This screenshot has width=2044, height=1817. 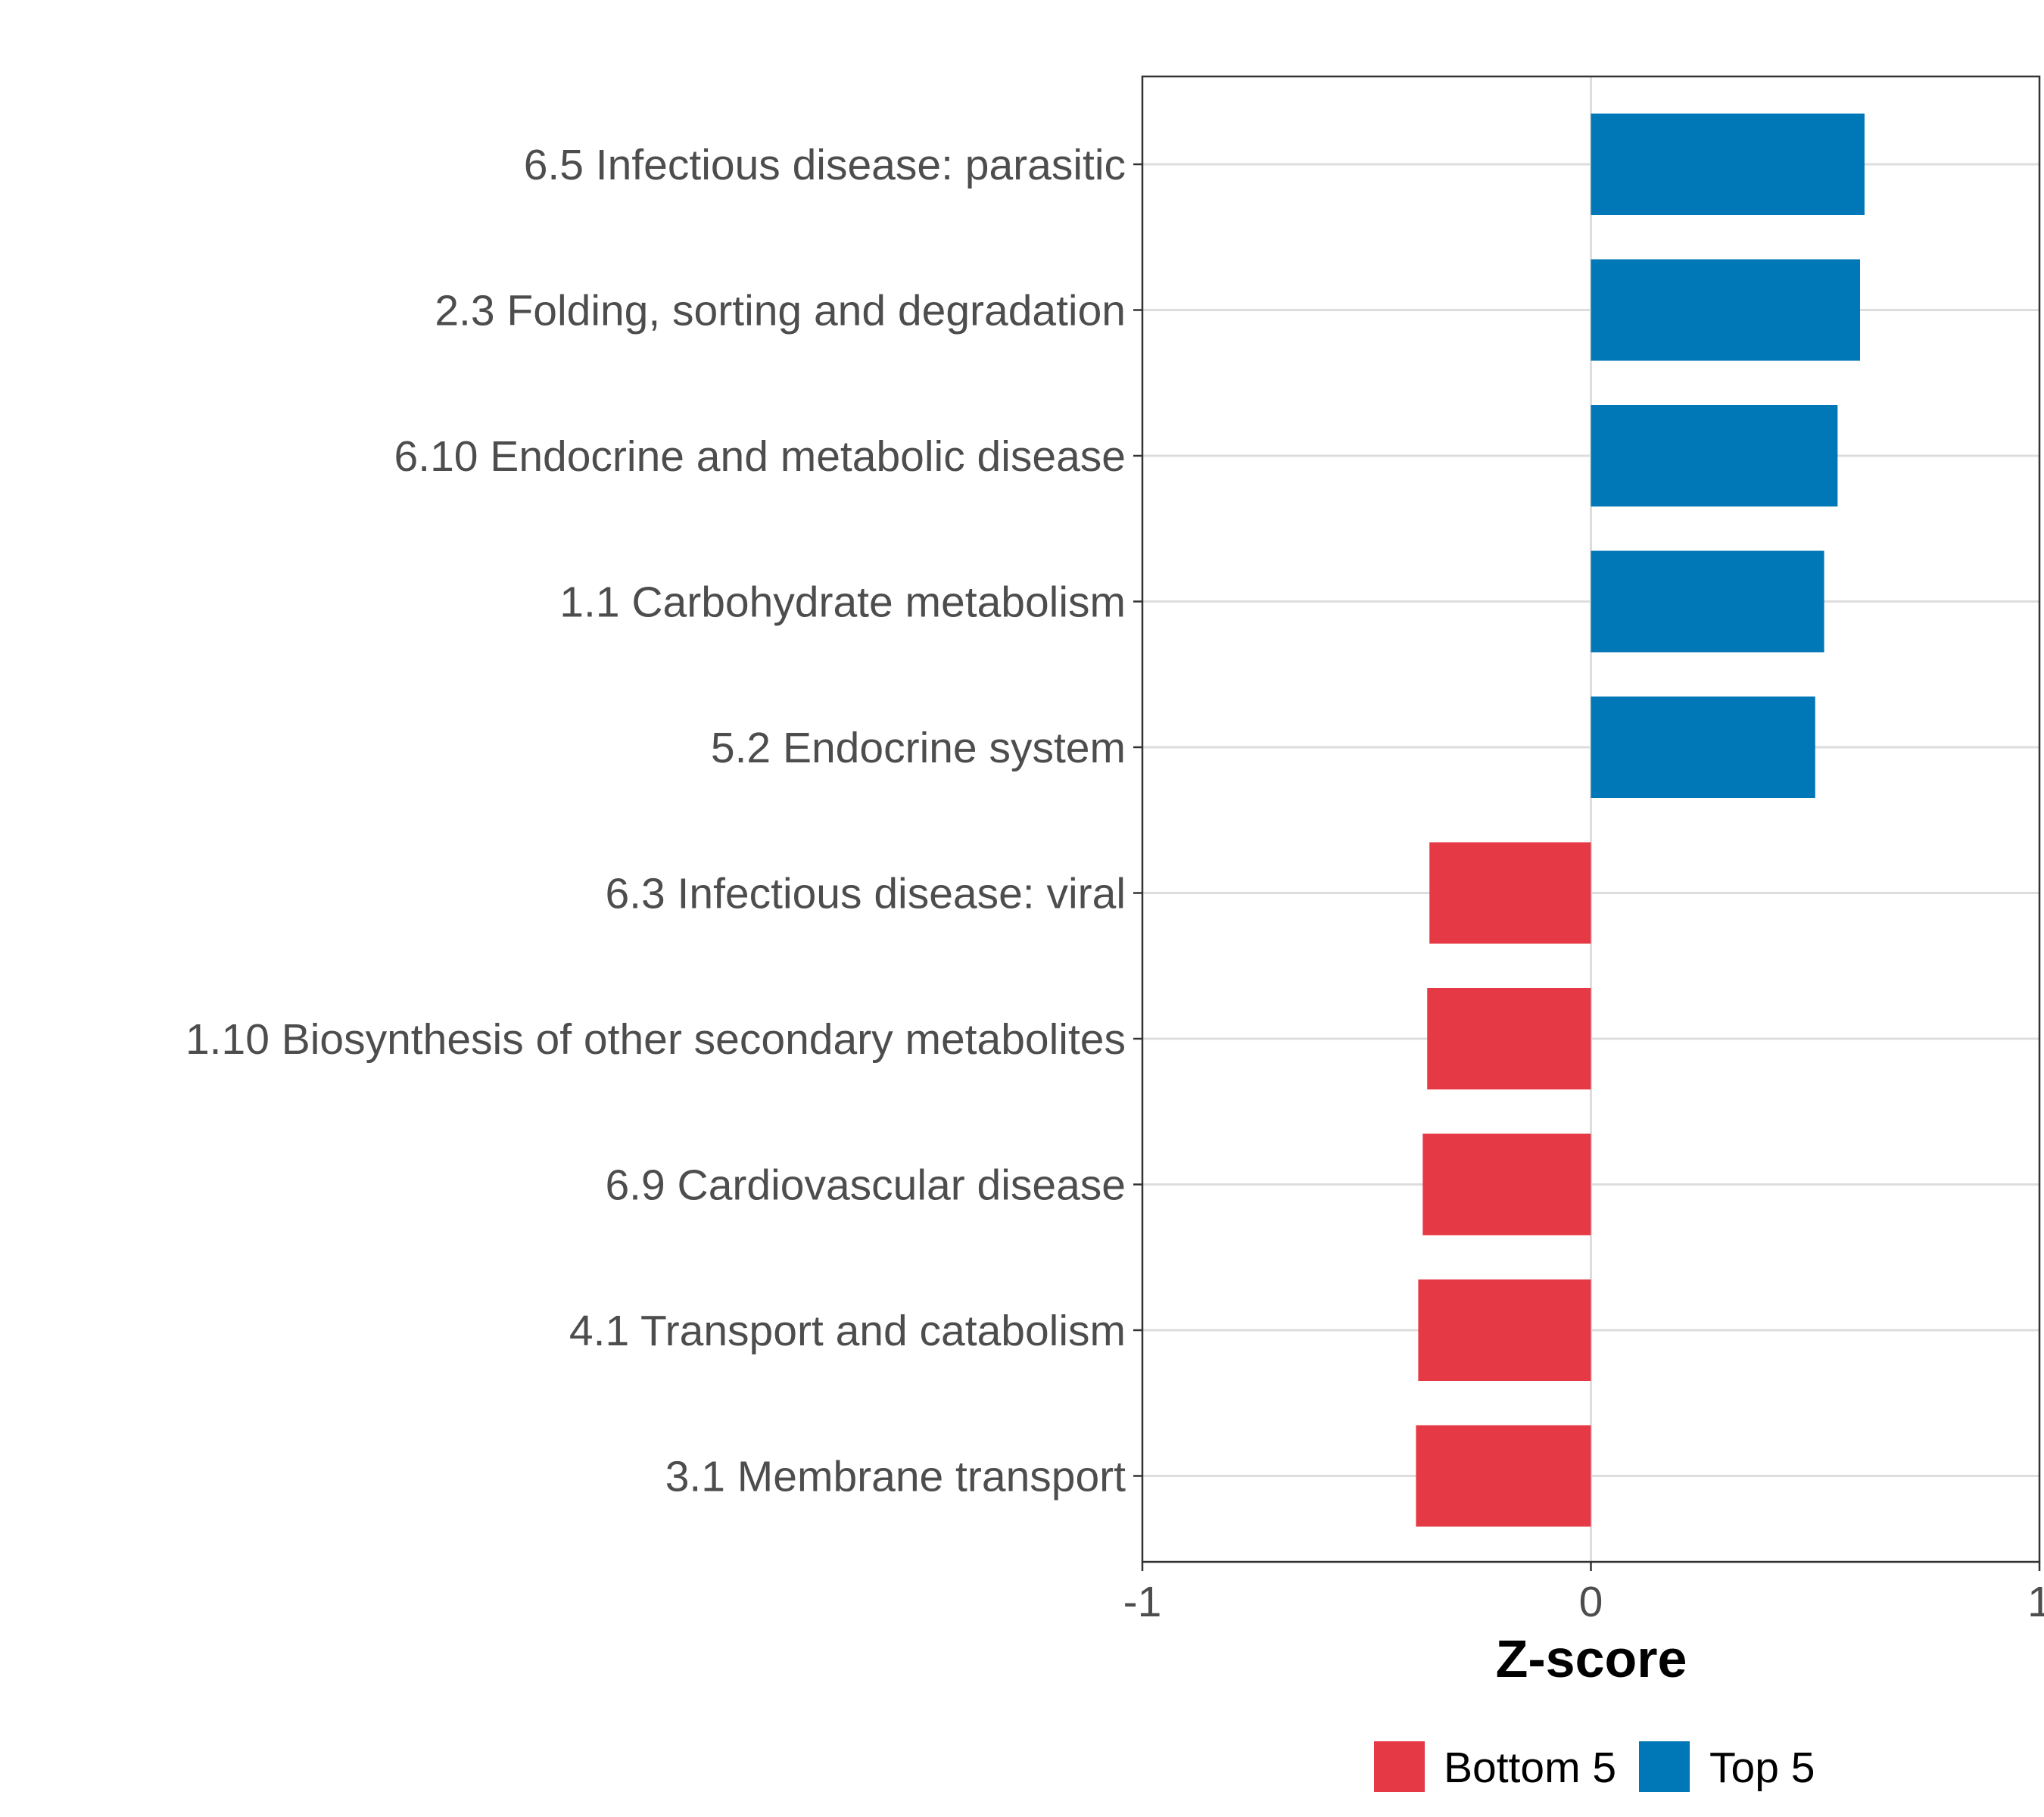 What do you see at coordinates (1592, 1658) in the screenshot?
I see `x-axis-title: Z-score` at bounding box center [1592, 1658].